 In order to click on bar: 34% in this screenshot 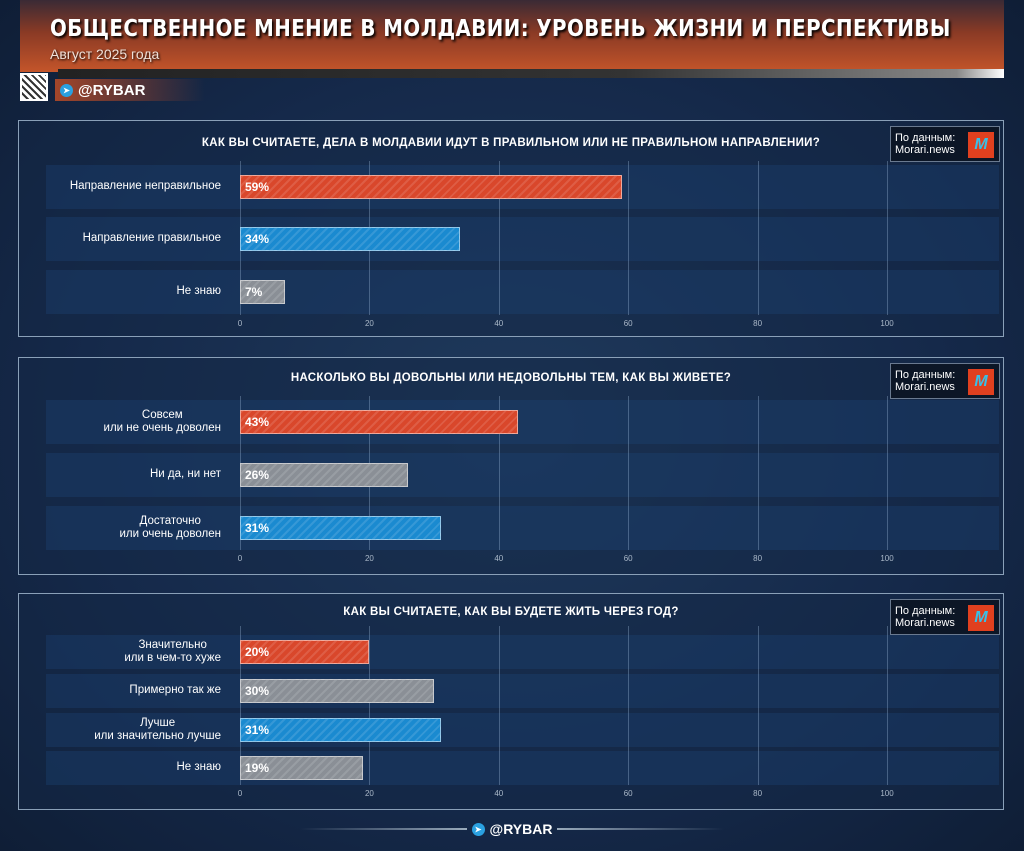, I will do `click(350, 239)`.